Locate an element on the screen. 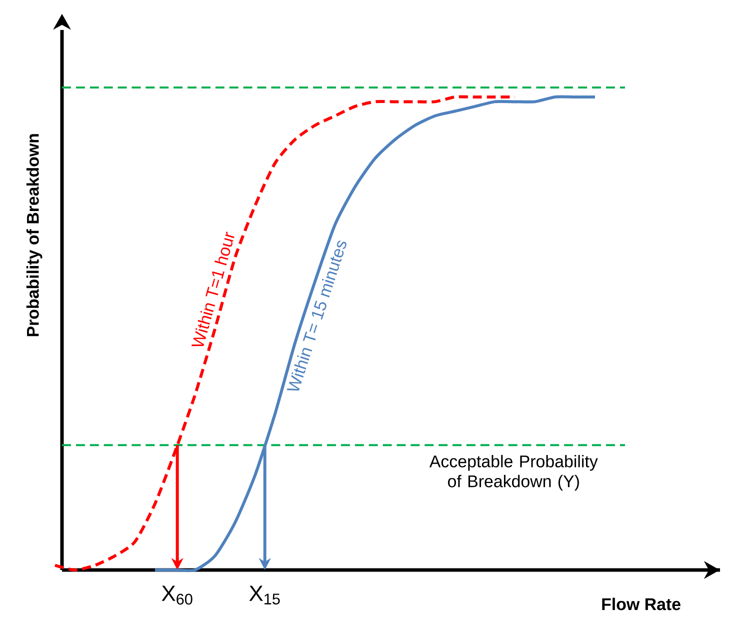 Image resolution: width=729 pixels, height=632 pixels. text: X$_{15}$ is located at coordinates (264, 595).